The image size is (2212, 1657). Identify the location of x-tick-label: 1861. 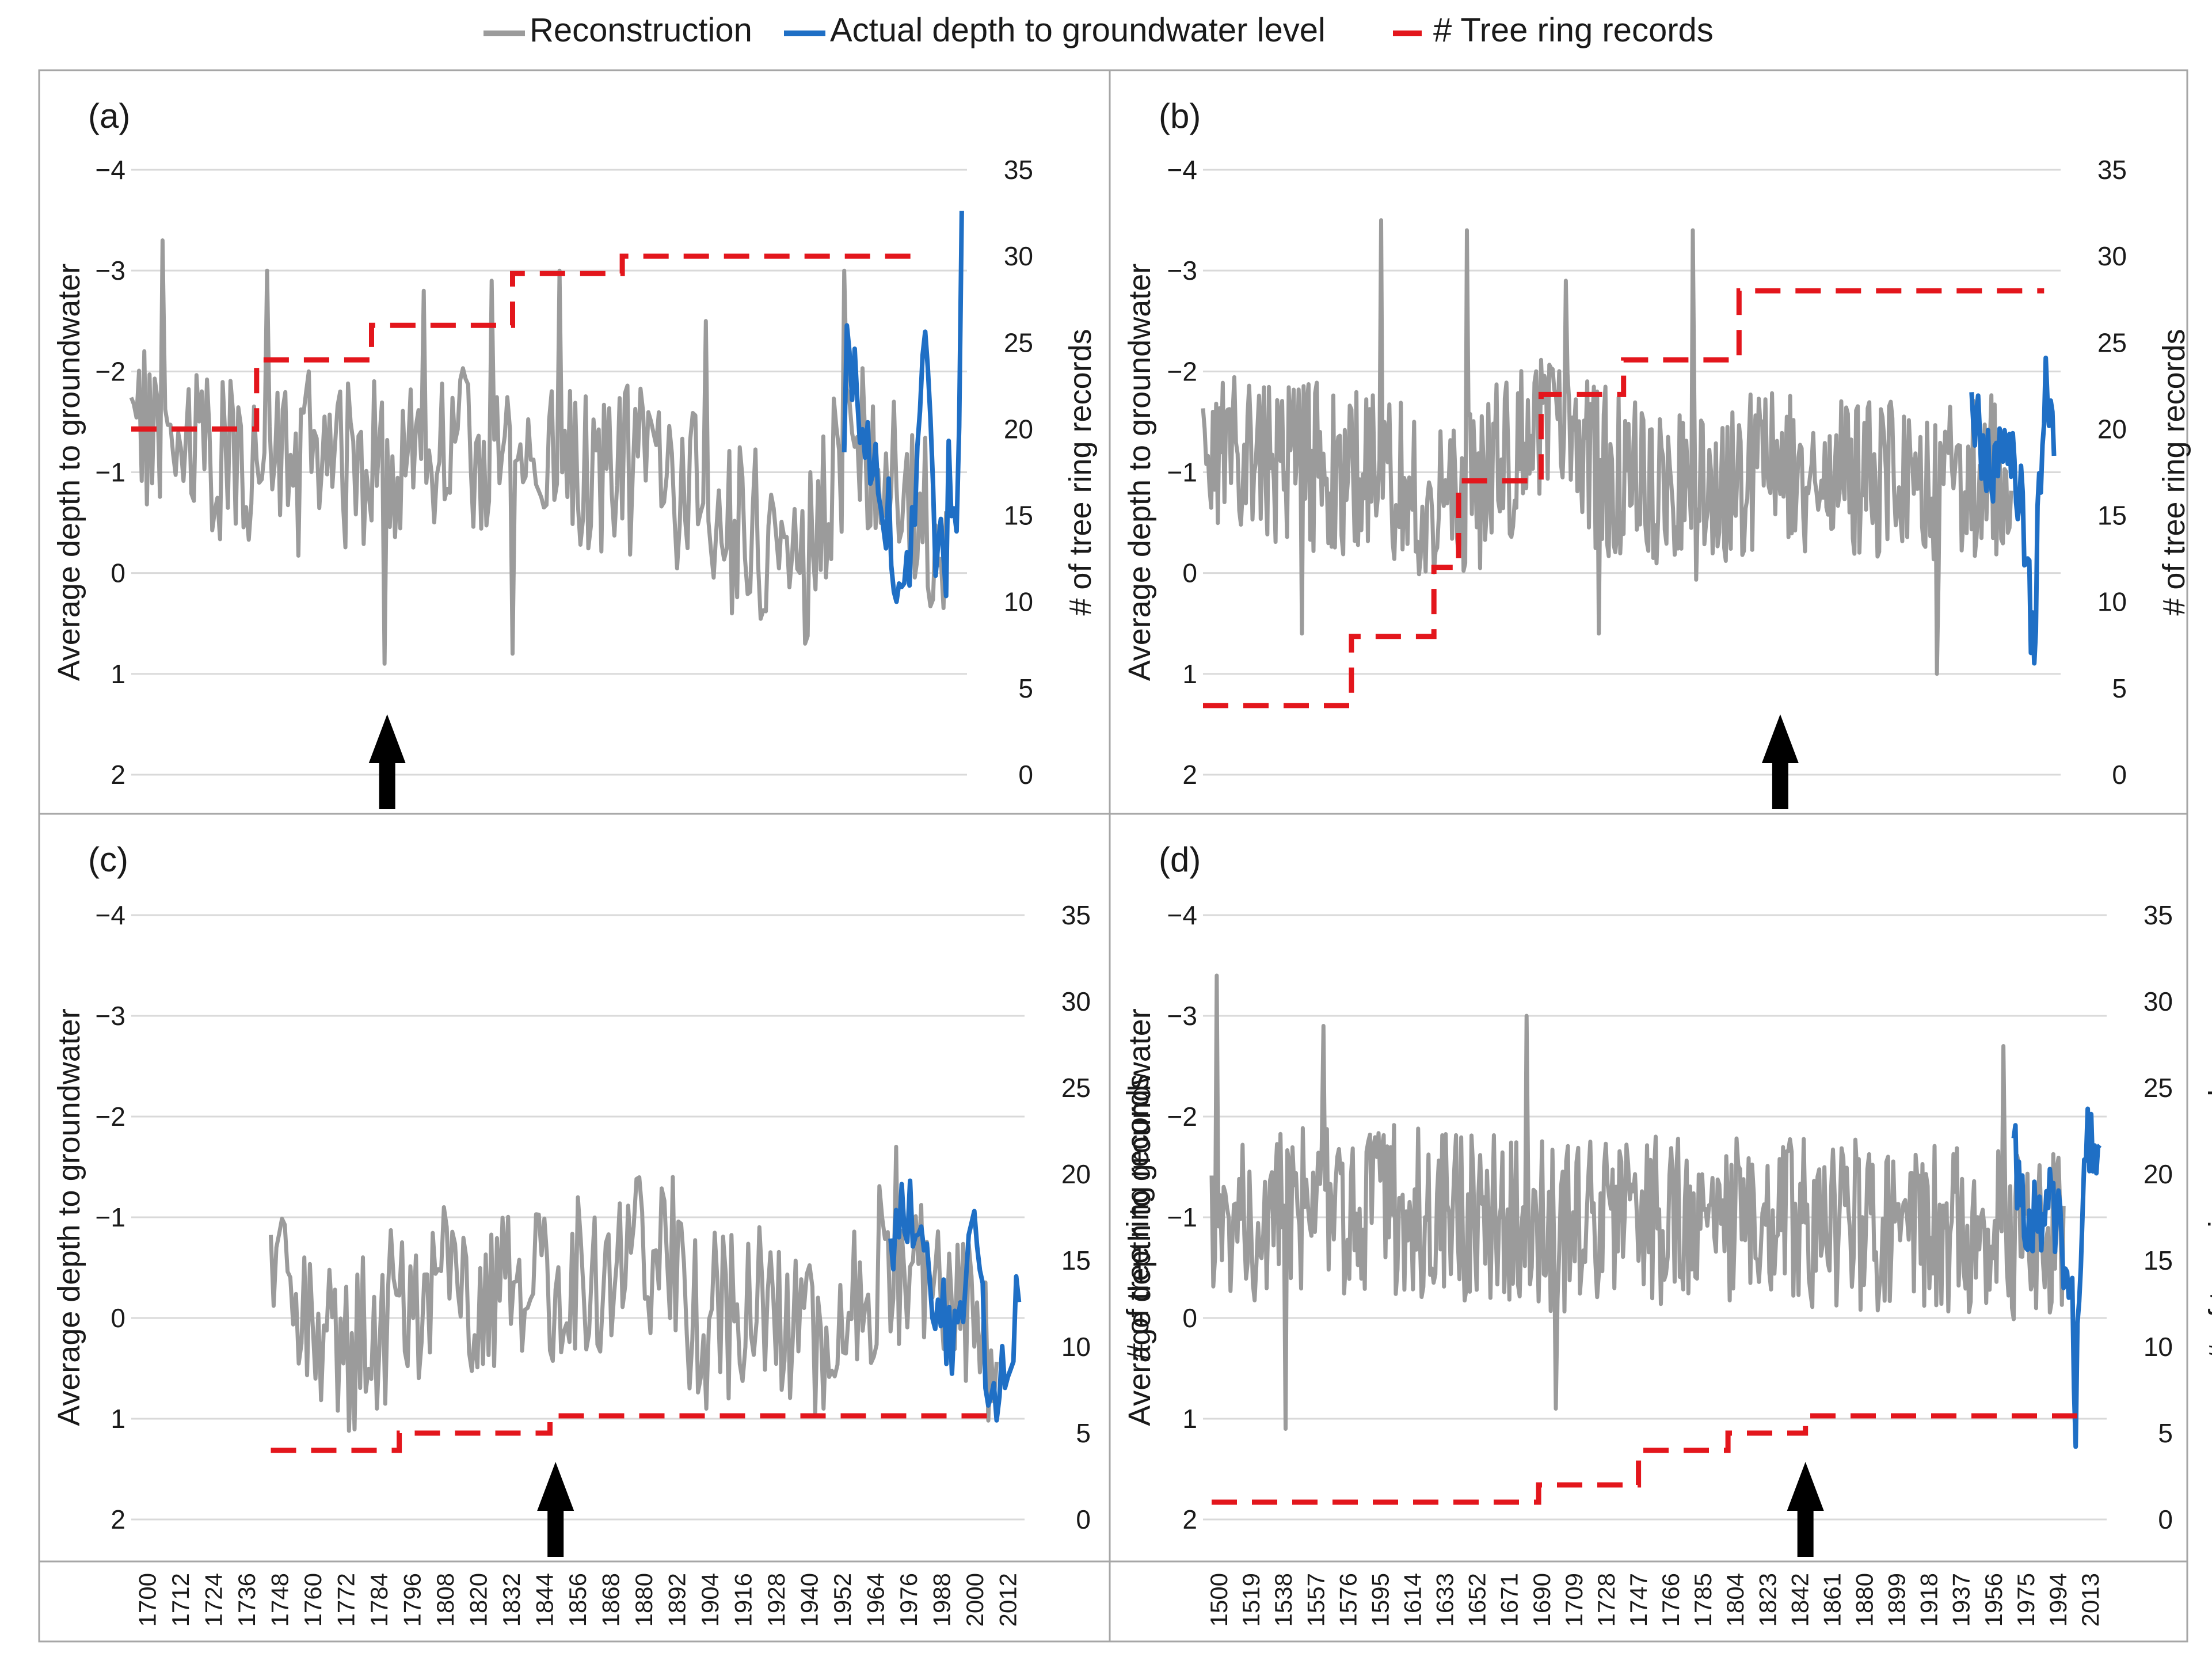
(1831, 1599).